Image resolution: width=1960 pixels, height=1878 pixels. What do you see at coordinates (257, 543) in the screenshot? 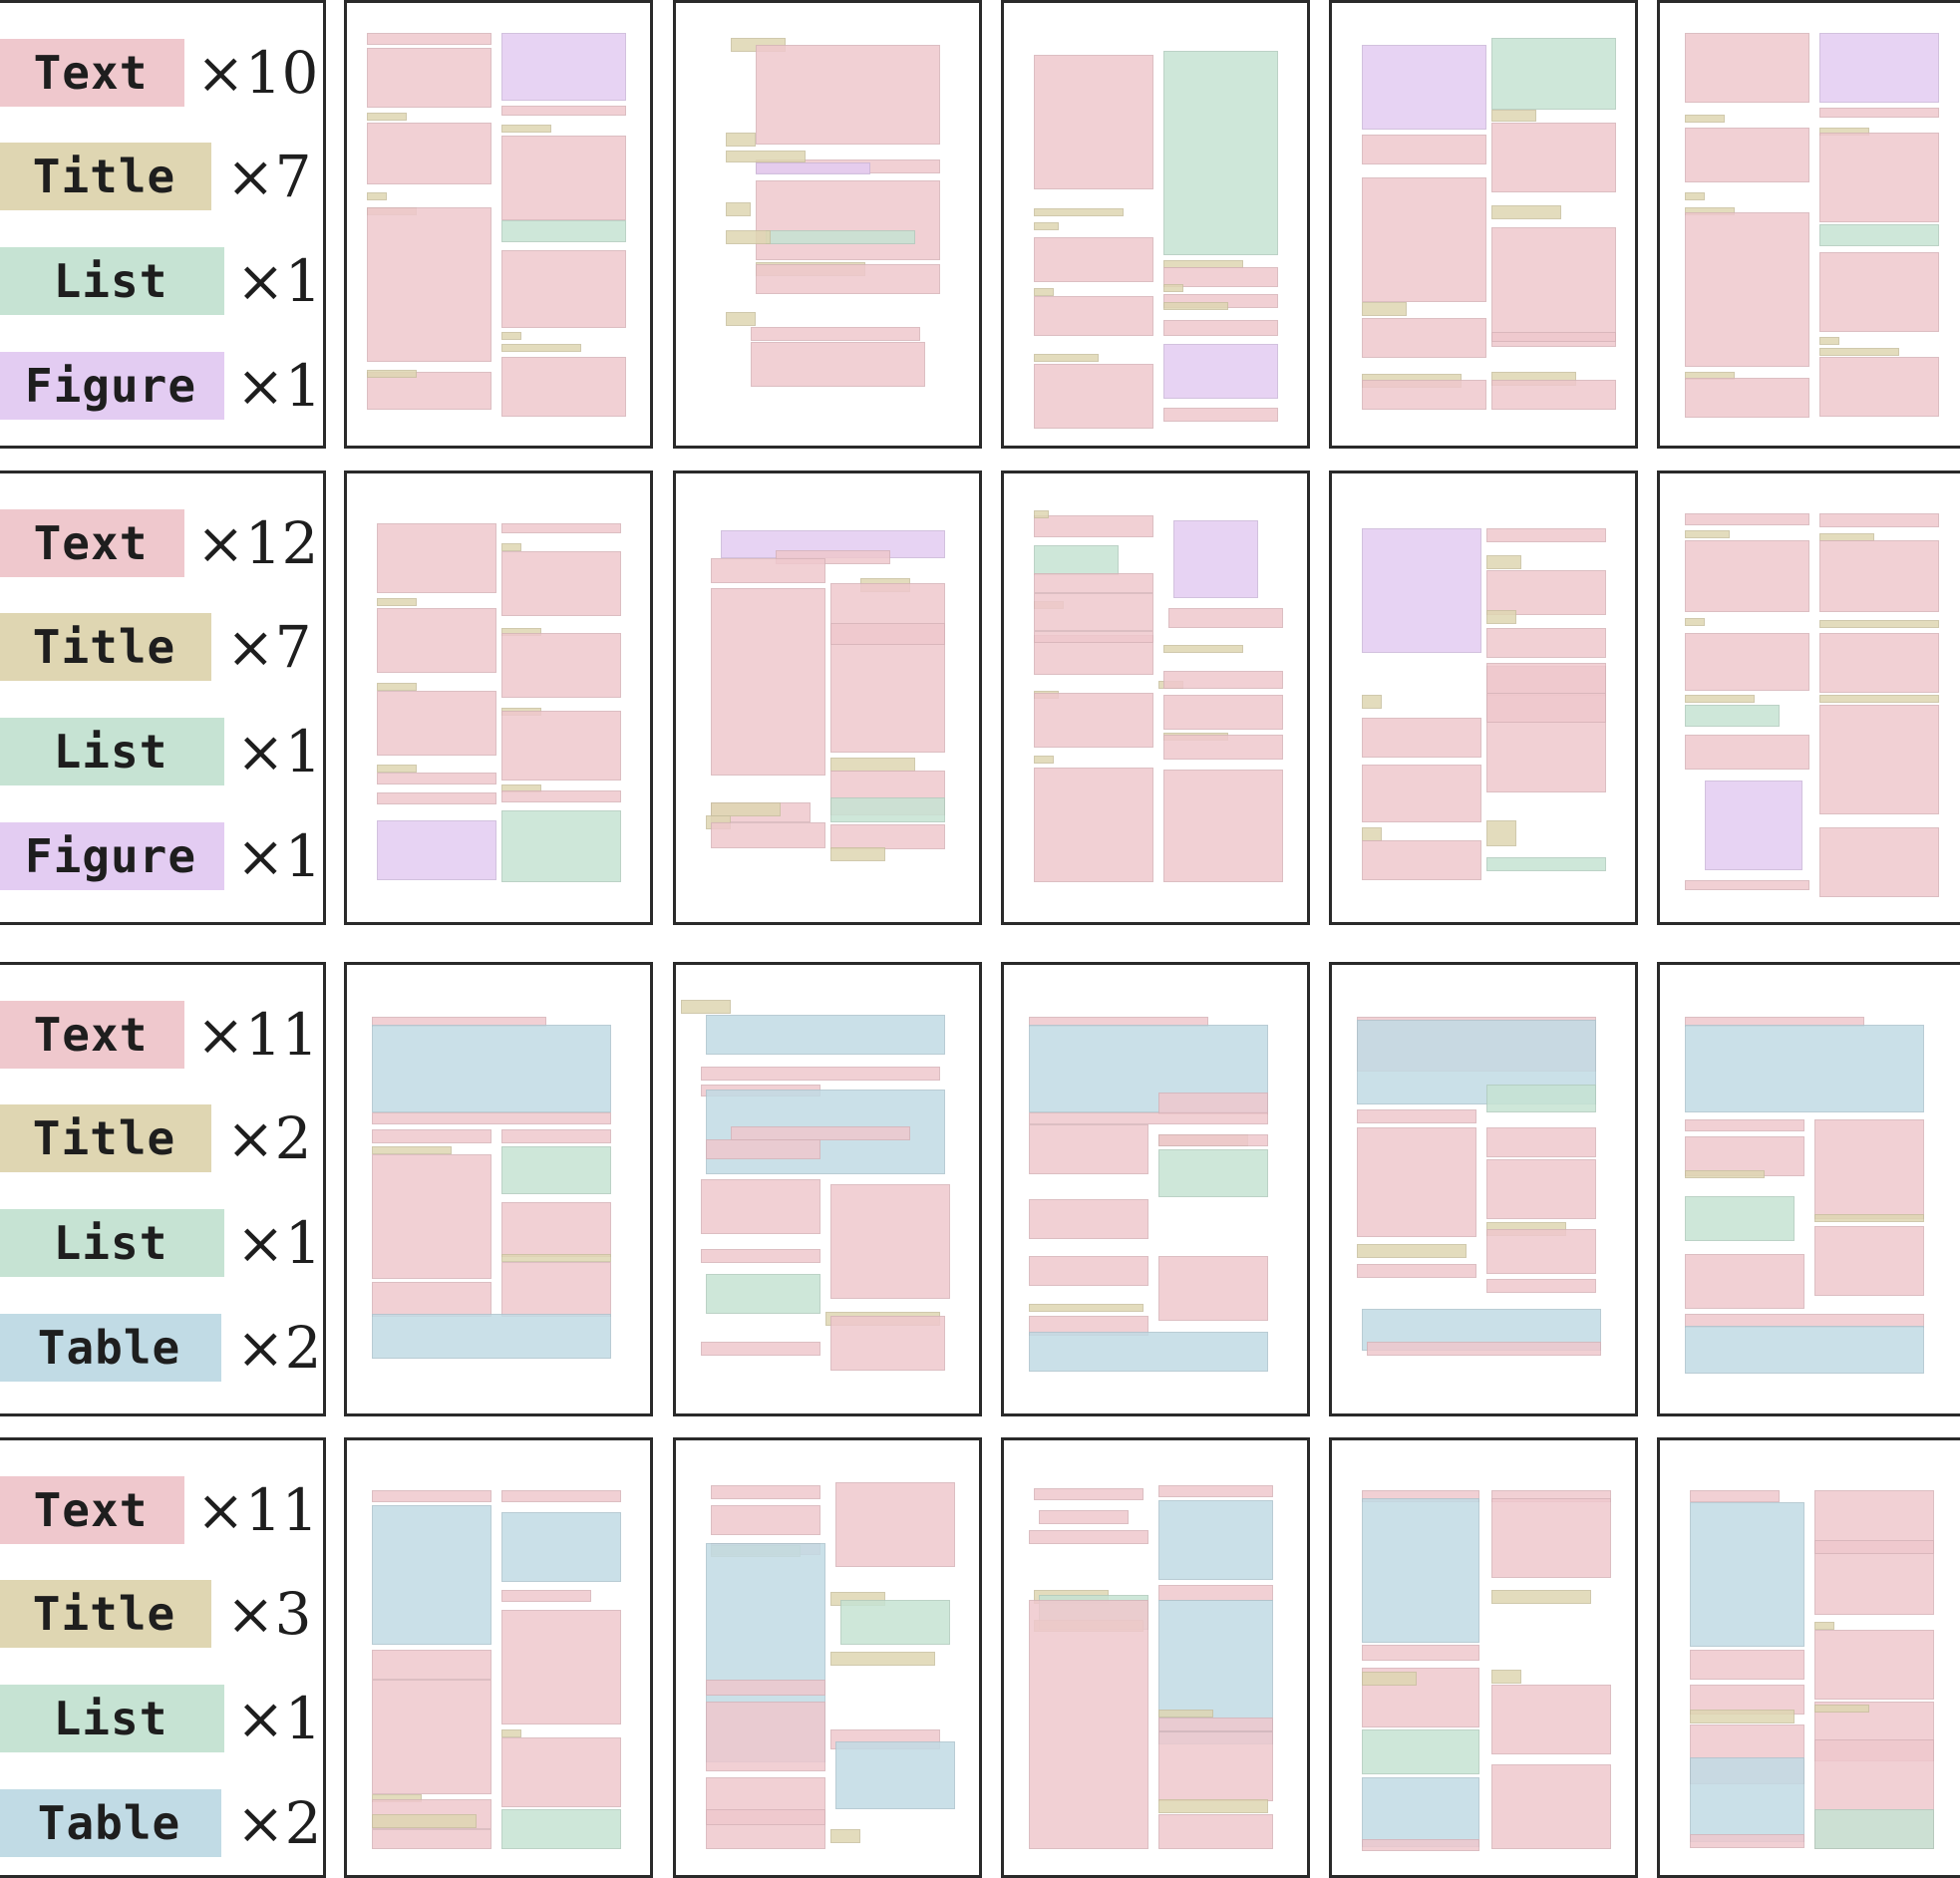
I see `legend-count: ×12` at bounding box center [257, 543].